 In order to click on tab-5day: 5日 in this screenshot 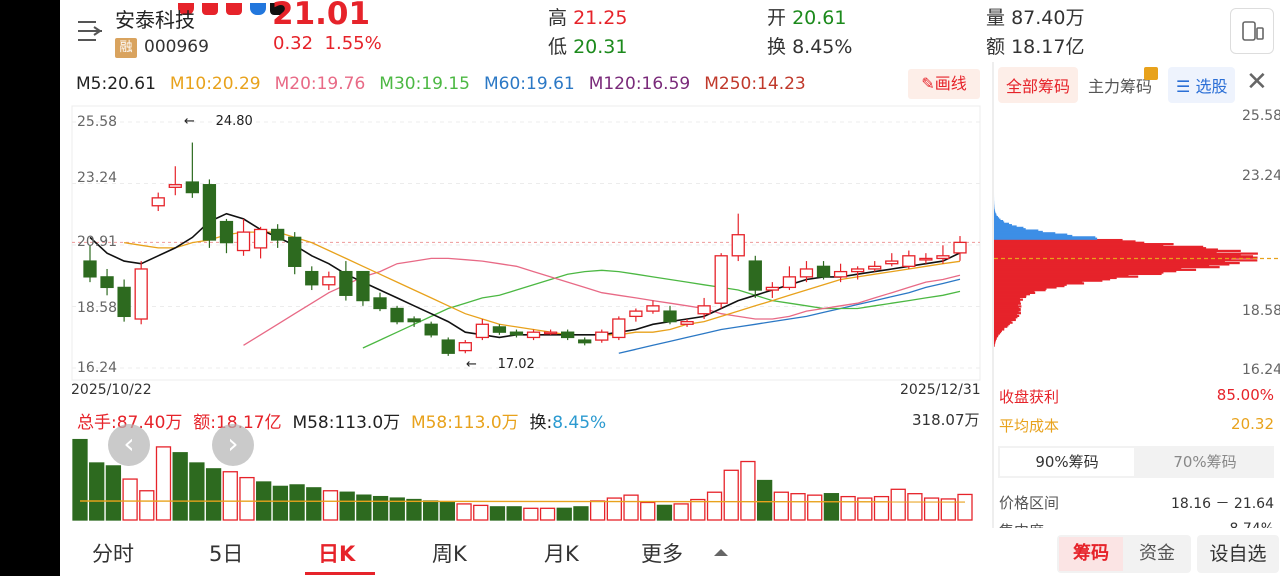, I will do `click(226, 554)`.